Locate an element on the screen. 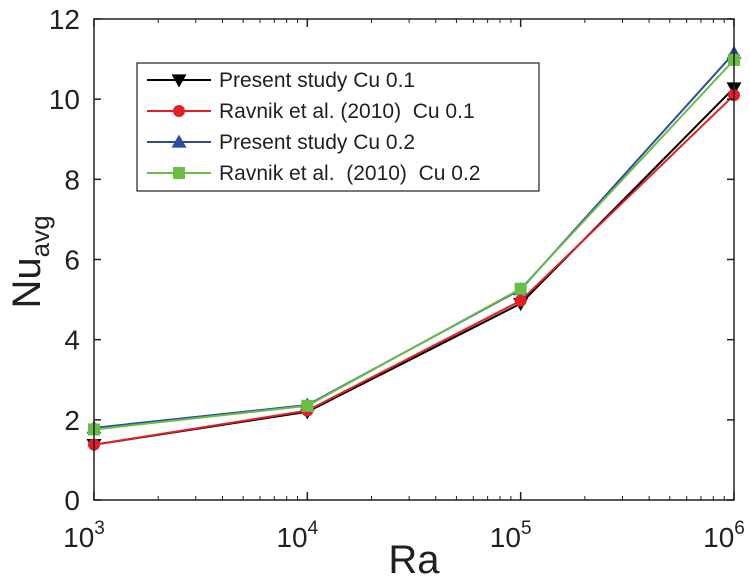  y-tick-label: 12 is located at coordinates (64, 19).